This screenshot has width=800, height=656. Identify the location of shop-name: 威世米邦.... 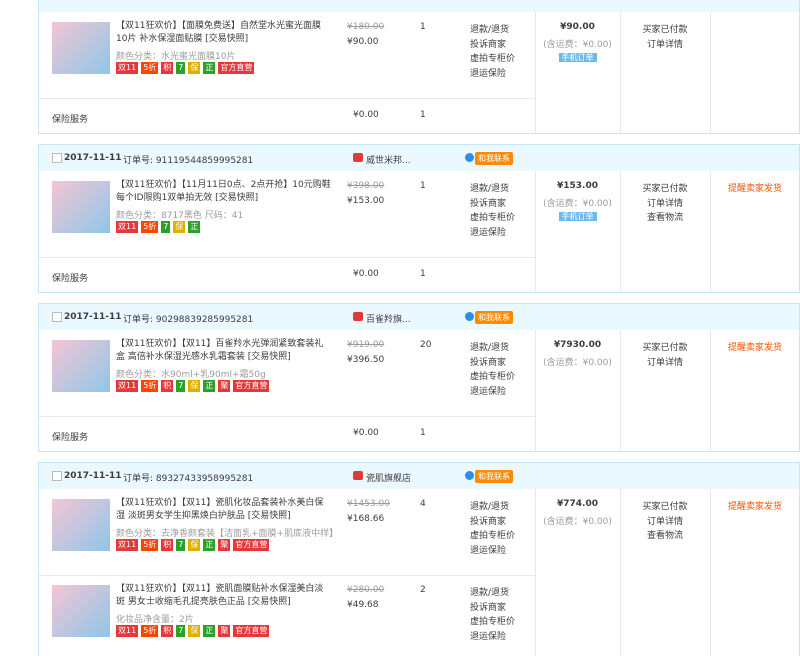
(388, 161).